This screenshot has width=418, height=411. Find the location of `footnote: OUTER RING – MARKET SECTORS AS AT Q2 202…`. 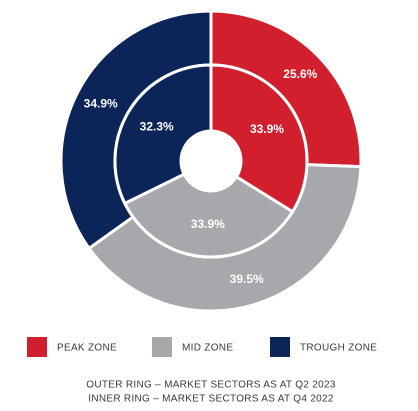

footnote: OUTER RING – MARKET SECTORS AS AT Q2 202… is located at coordinates (211, 385).